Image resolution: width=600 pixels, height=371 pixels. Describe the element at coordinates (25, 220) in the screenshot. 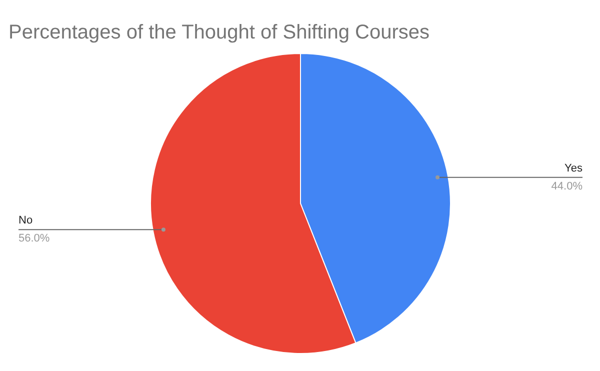

I see `slice-label: No` at that location.